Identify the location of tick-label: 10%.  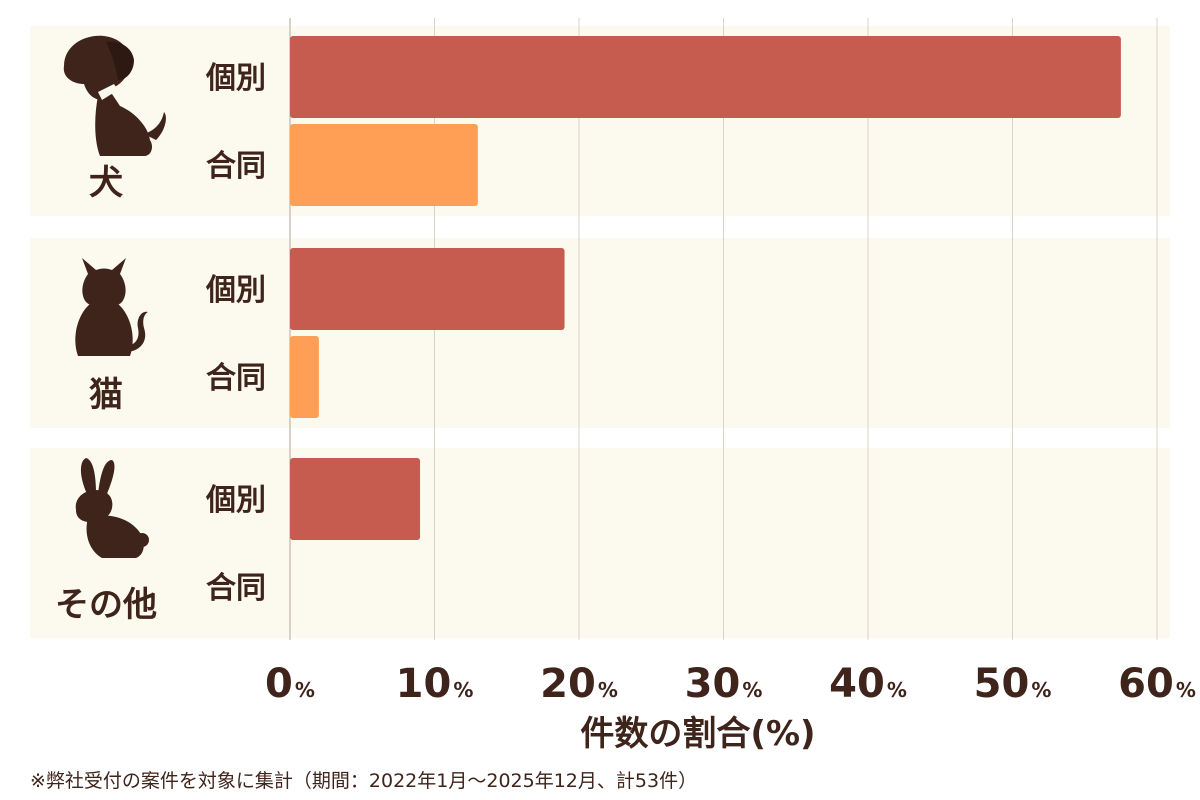
(435, 684).